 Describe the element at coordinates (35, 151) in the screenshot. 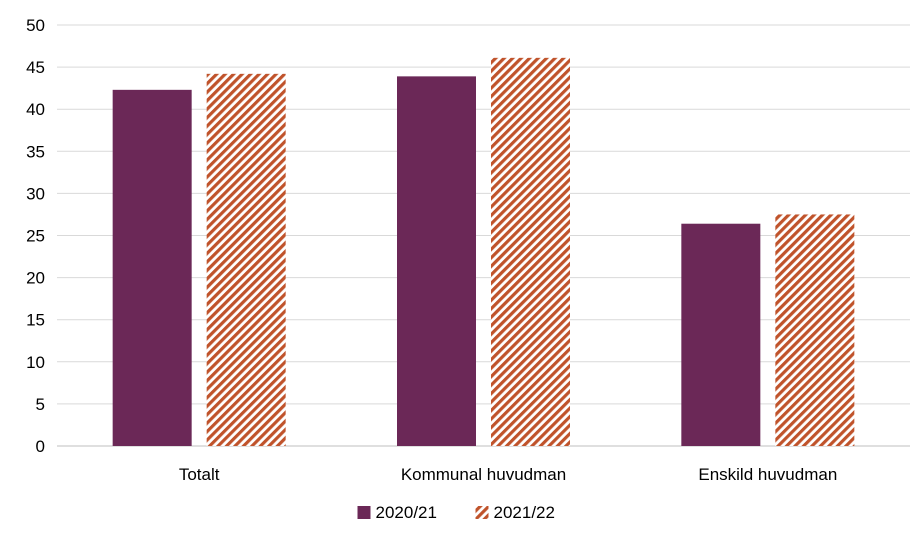

I see `y-tick-label: 35` at that location.